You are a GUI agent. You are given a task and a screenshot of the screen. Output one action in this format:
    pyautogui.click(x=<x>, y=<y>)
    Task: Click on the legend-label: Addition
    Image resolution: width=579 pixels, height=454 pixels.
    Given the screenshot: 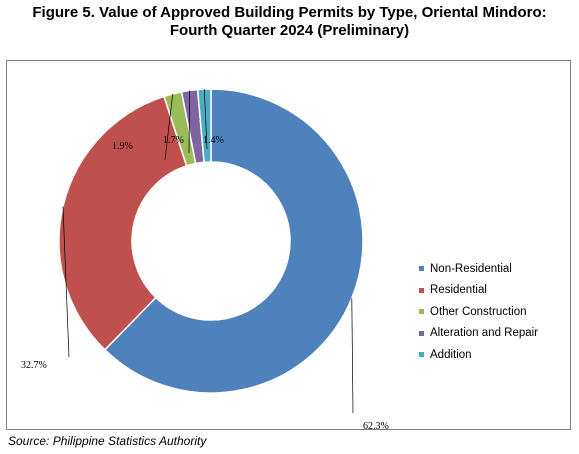 What is the action you would take?
    pyautogui.click(x=451, y=354)
    